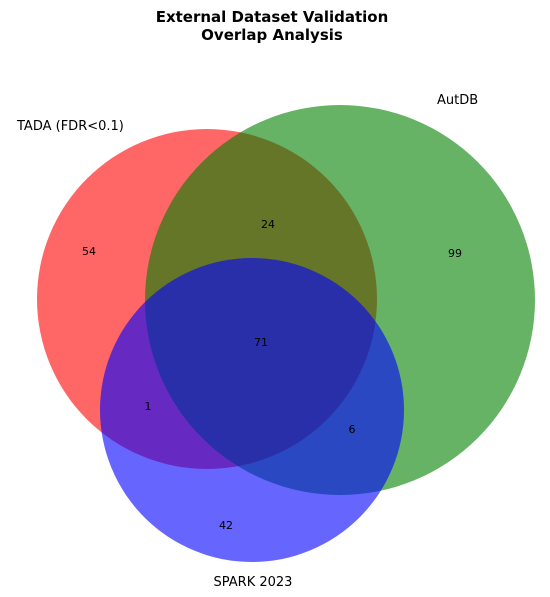  I want to click on spark-only-count: 42, so click(226, 525).